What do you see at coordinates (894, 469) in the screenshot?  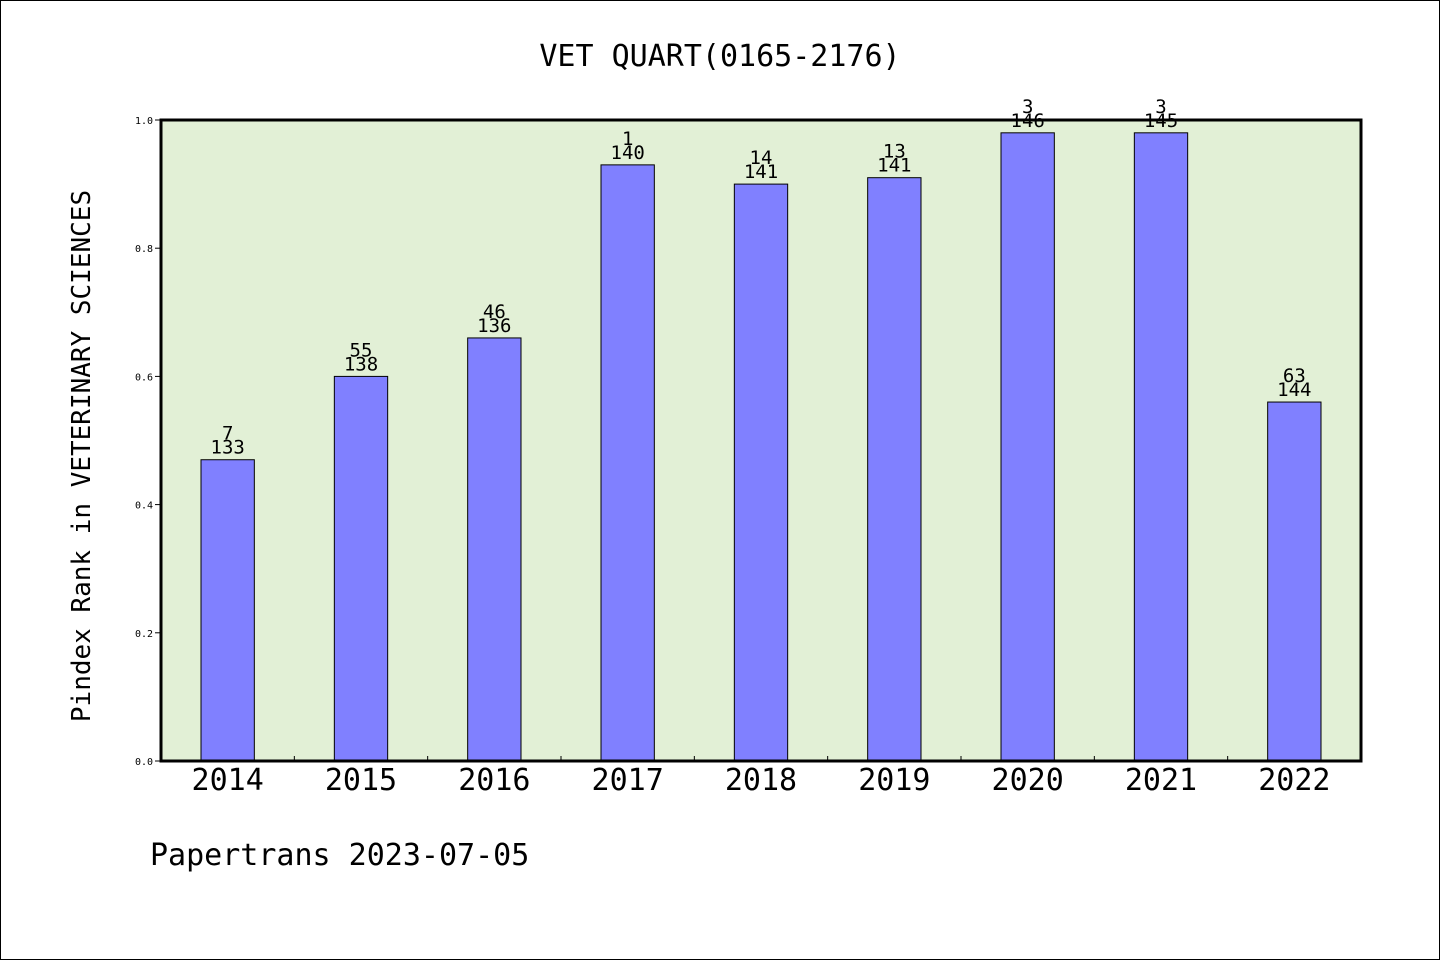 I see `bar-2019` at bounding box center [894, 469].